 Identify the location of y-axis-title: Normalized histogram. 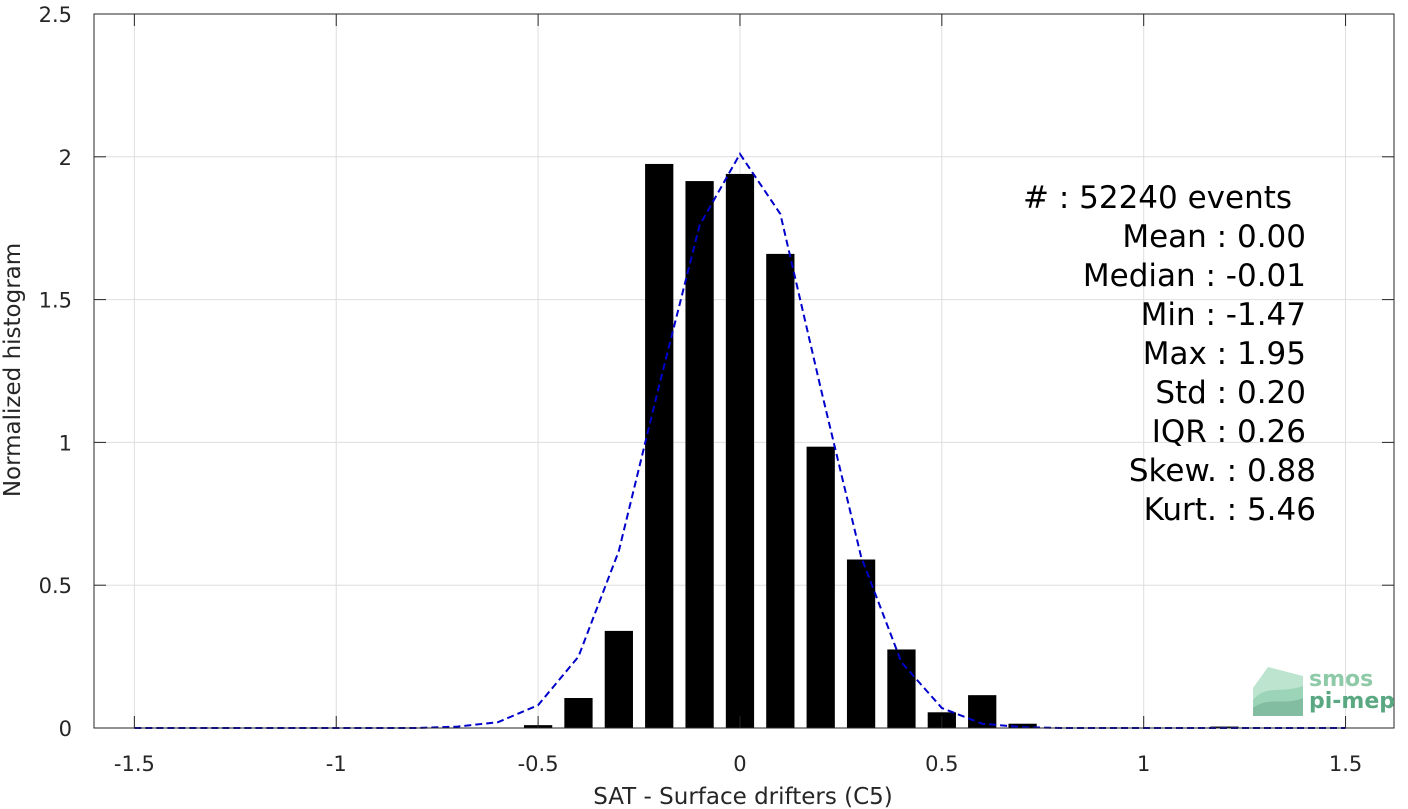
(13, 370).